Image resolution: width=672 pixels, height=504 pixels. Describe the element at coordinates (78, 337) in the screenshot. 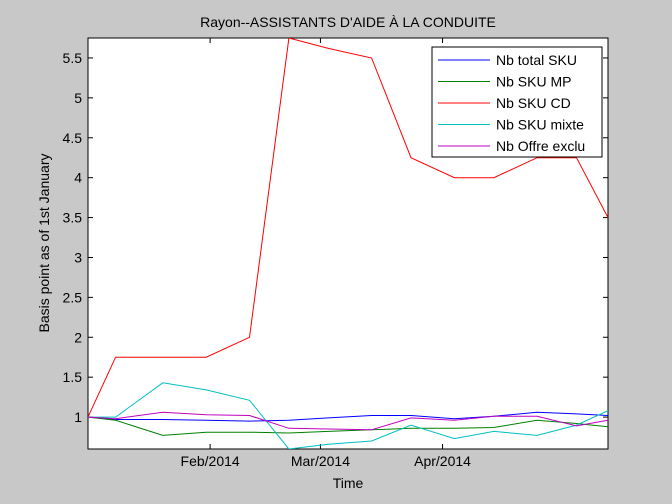

I see `y-tick-label: 2` at that location.